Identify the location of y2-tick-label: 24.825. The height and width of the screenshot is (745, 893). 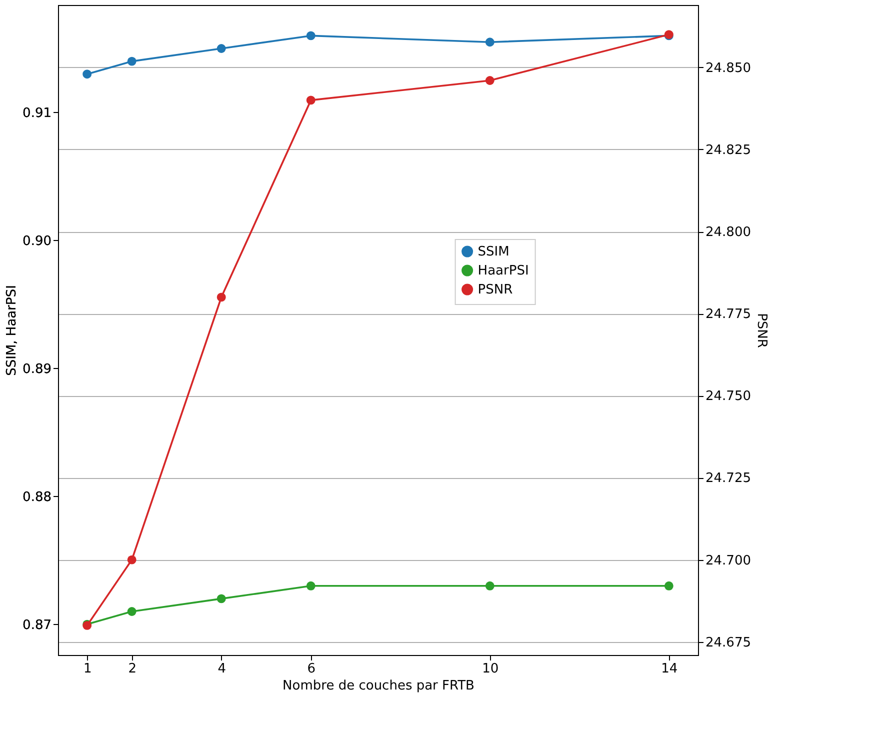
(728, 150).